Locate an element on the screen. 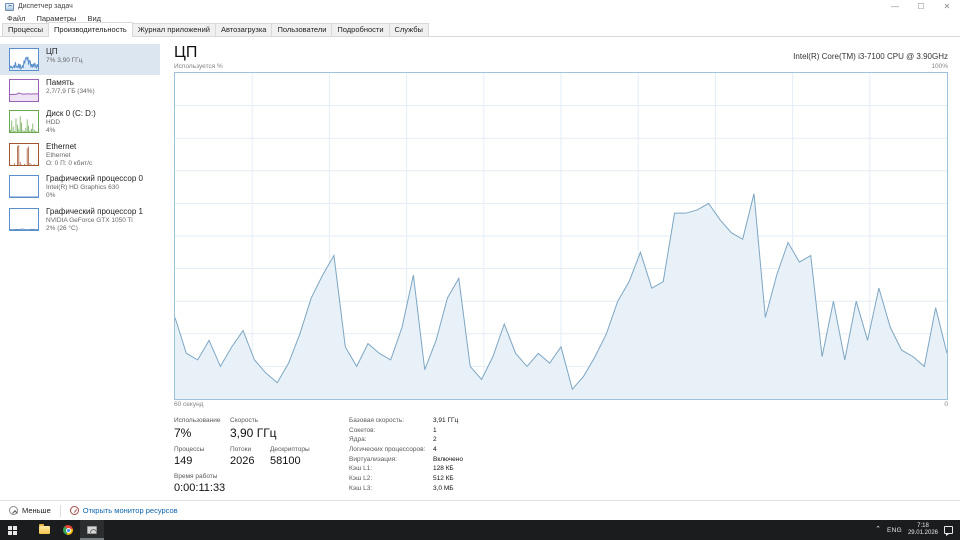 Image resolution: width=960 pixels, height=540 pixels. gpu1-sparkline is located at coordinates (24, 219).